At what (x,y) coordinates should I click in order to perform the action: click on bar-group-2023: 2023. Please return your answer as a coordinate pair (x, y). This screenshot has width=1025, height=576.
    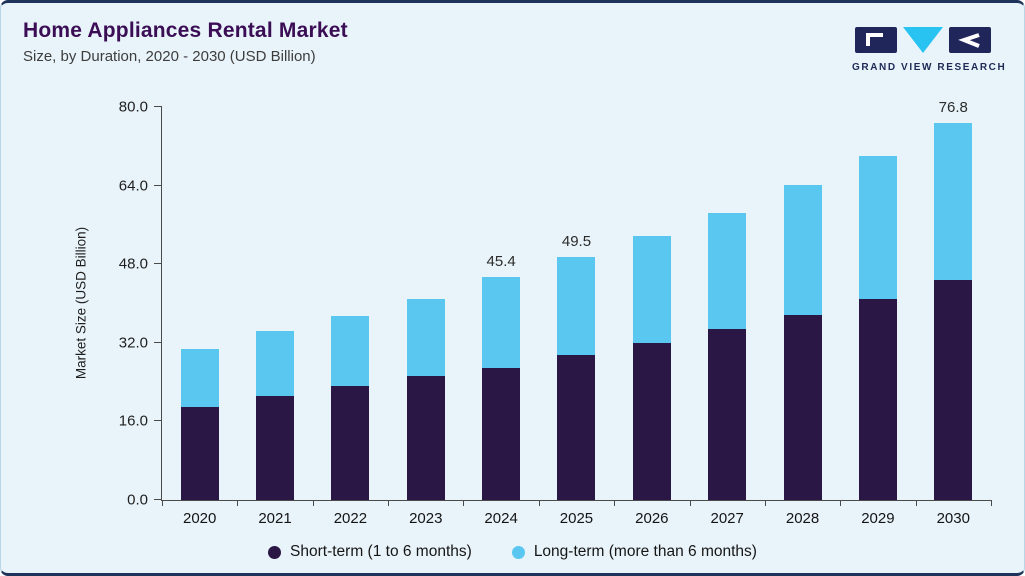
    Looking at the image, I should click on (425, 317).